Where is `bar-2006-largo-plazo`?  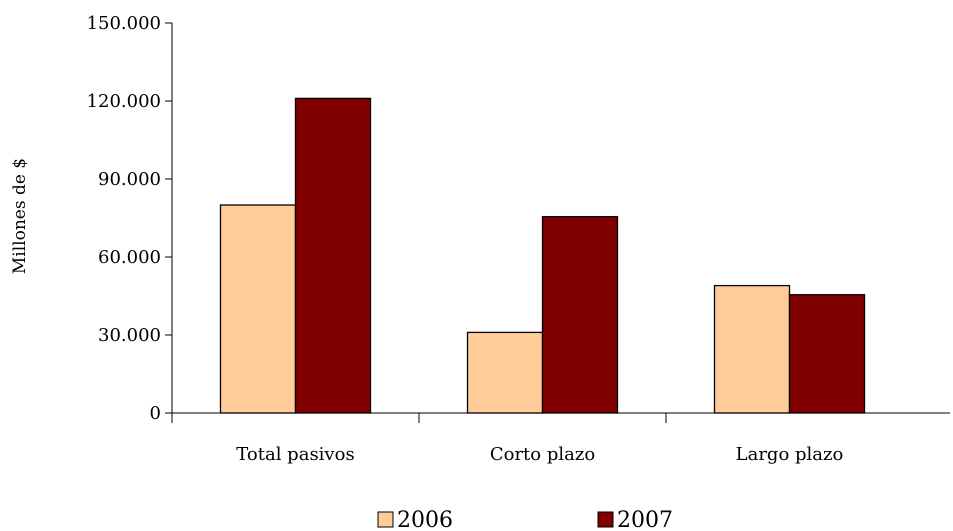
bar-2006-largo-plazo is located at coordinates (752, 349).